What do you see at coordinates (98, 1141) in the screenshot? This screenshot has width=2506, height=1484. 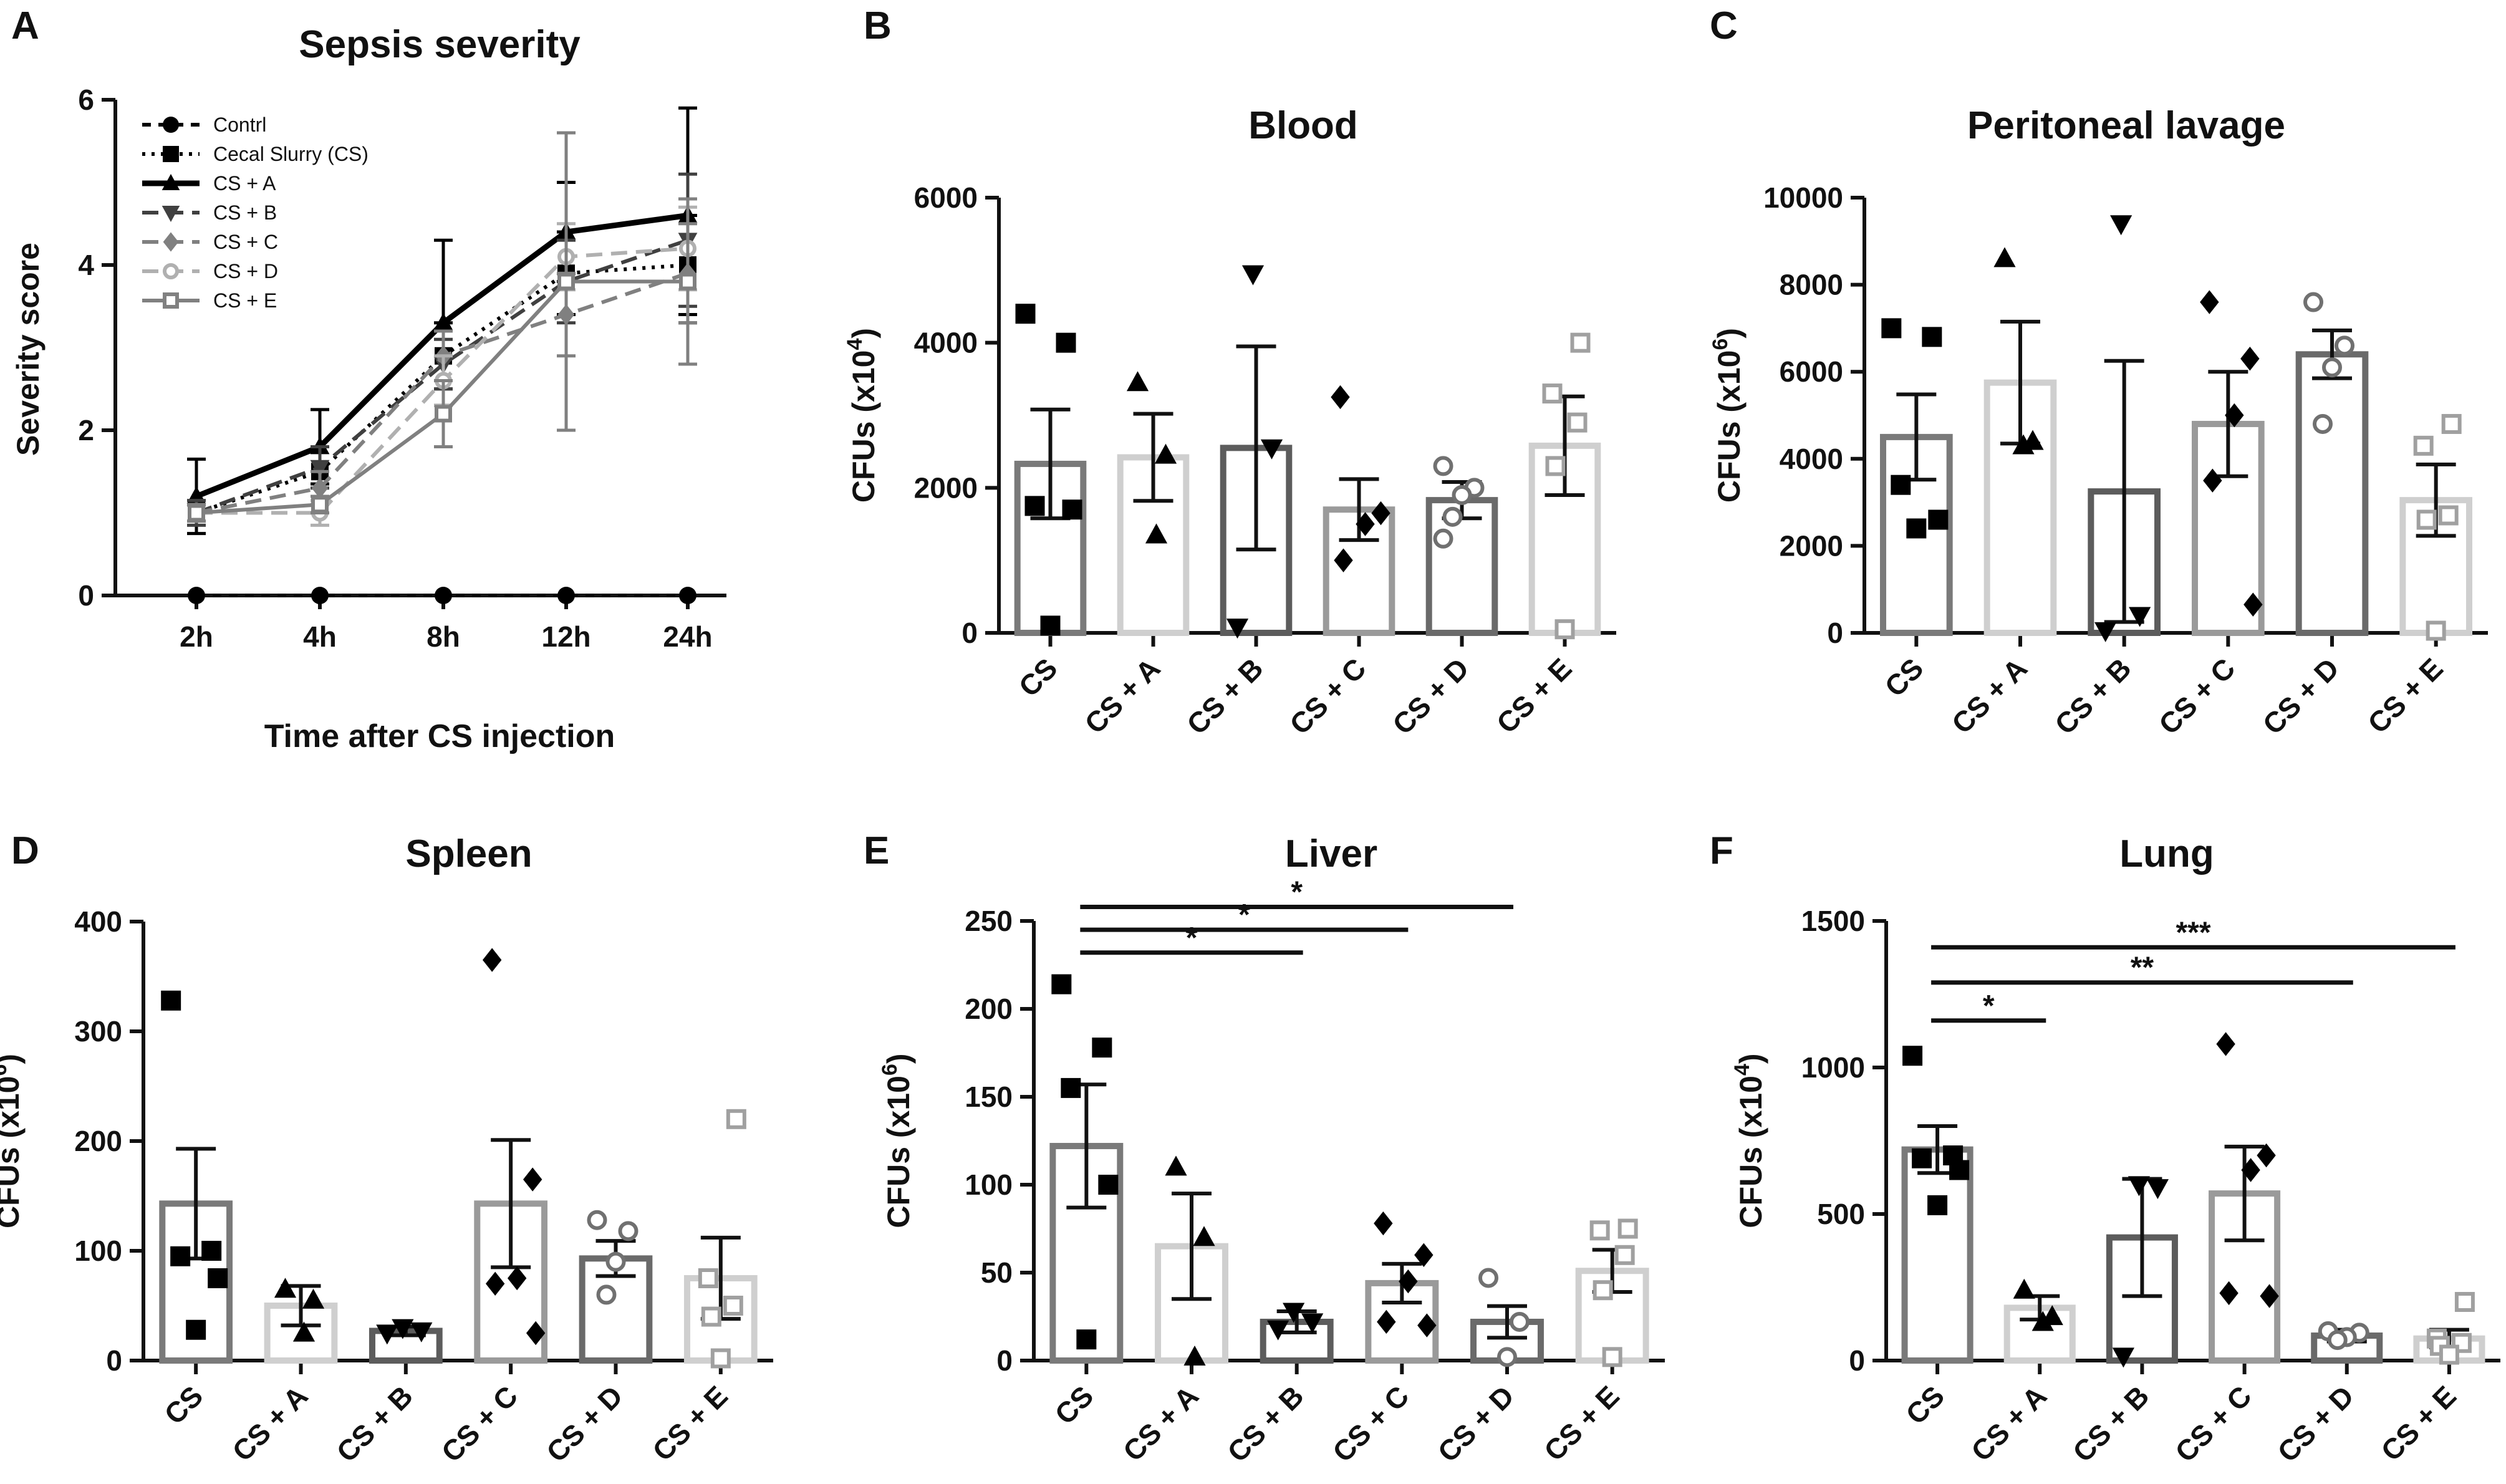 I see `chart-d-ytick-label: 200` at bounding box center [98, 1141].